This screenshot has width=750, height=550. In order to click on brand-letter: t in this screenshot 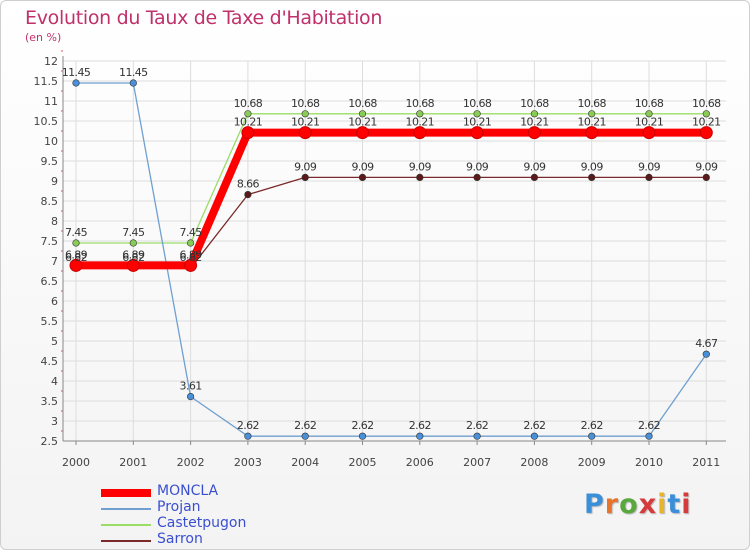, I will do `click(674, 504)`.